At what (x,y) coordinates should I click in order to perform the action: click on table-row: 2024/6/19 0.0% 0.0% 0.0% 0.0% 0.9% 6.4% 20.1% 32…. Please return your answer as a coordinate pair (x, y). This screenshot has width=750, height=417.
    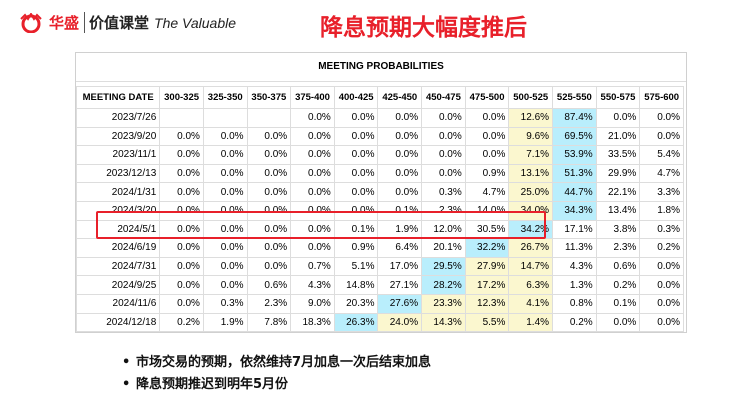
    Looking at the image, I should click on (379, 248).